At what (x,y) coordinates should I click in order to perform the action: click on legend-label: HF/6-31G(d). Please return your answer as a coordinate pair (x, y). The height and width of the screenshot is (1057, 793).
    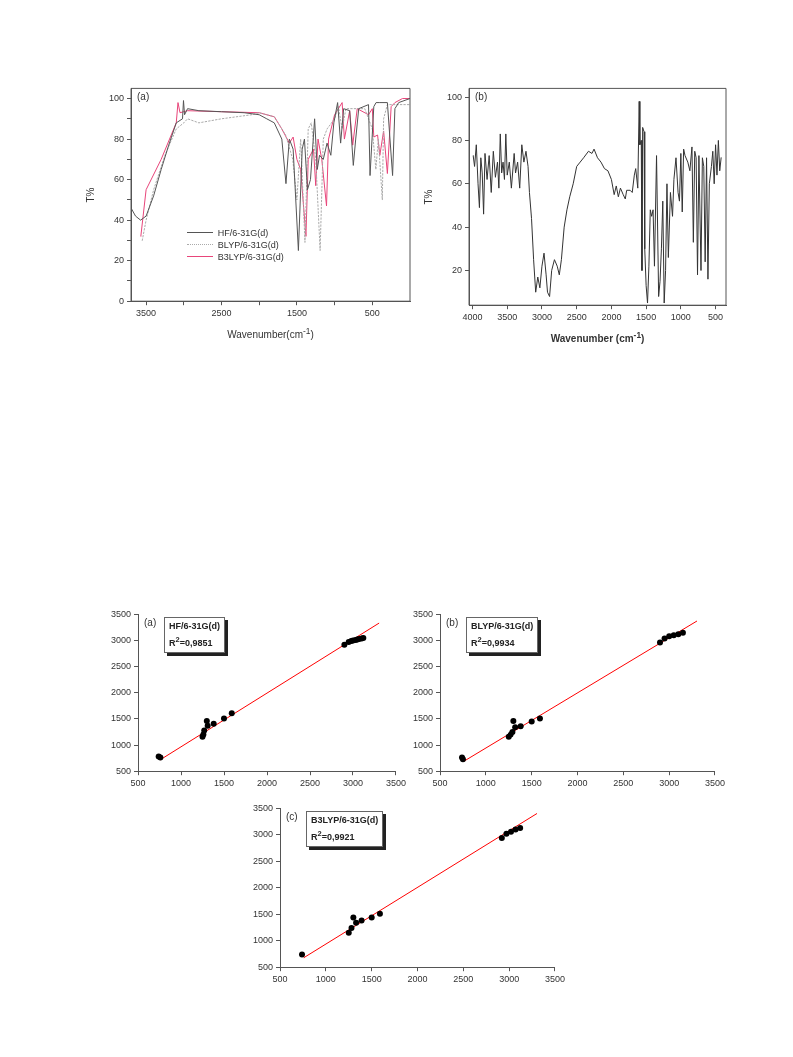
    Looking at the image, I should click on (243, 232).